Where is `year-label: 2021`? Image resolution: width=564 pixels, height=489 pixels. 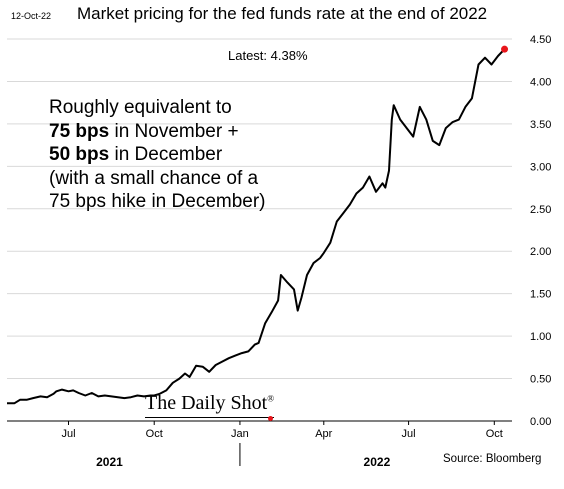
year-label: 2021 is located at coordinates (109, 462).